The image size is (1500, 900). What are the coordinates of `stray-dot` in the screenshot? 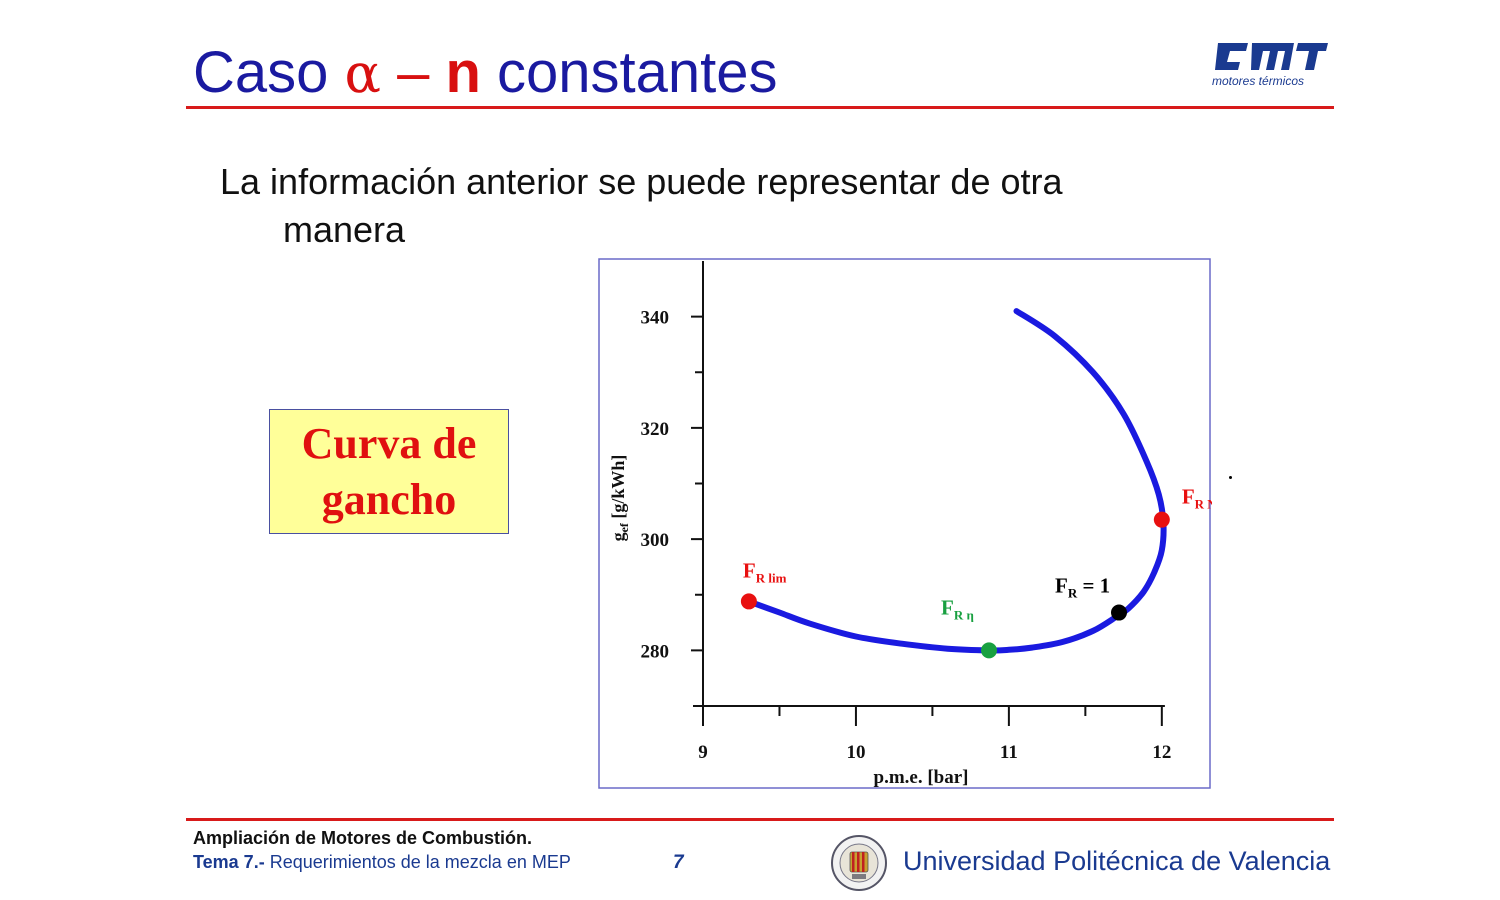 It's located at (1230, 477).